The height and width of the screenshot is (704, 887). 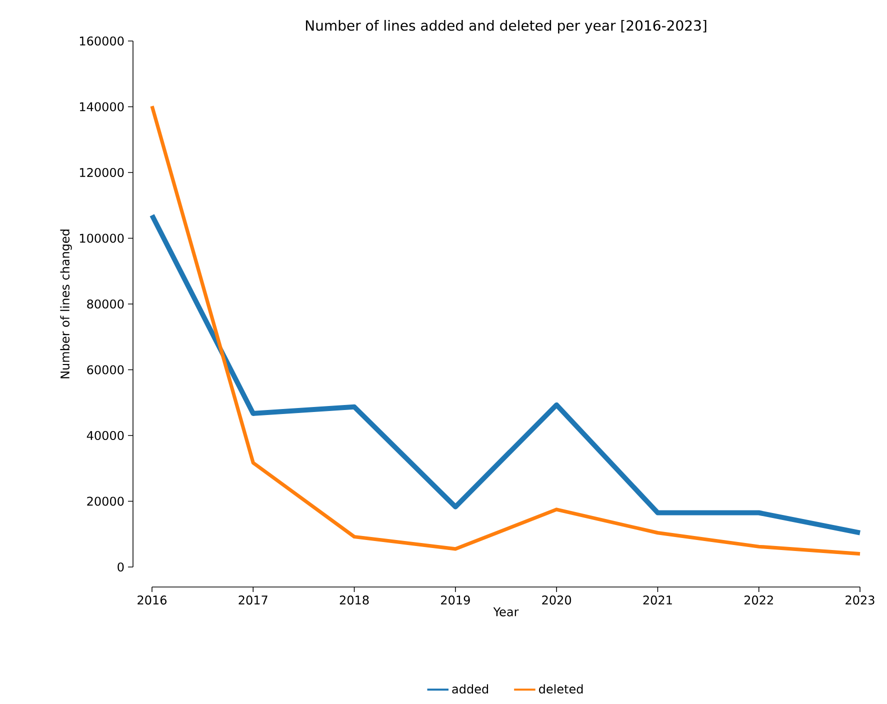 What do you see at coordinates (66, 304) in the screenshot?
I see `y-axis-title: Number of lines changed` at bounding box center [66, 304].